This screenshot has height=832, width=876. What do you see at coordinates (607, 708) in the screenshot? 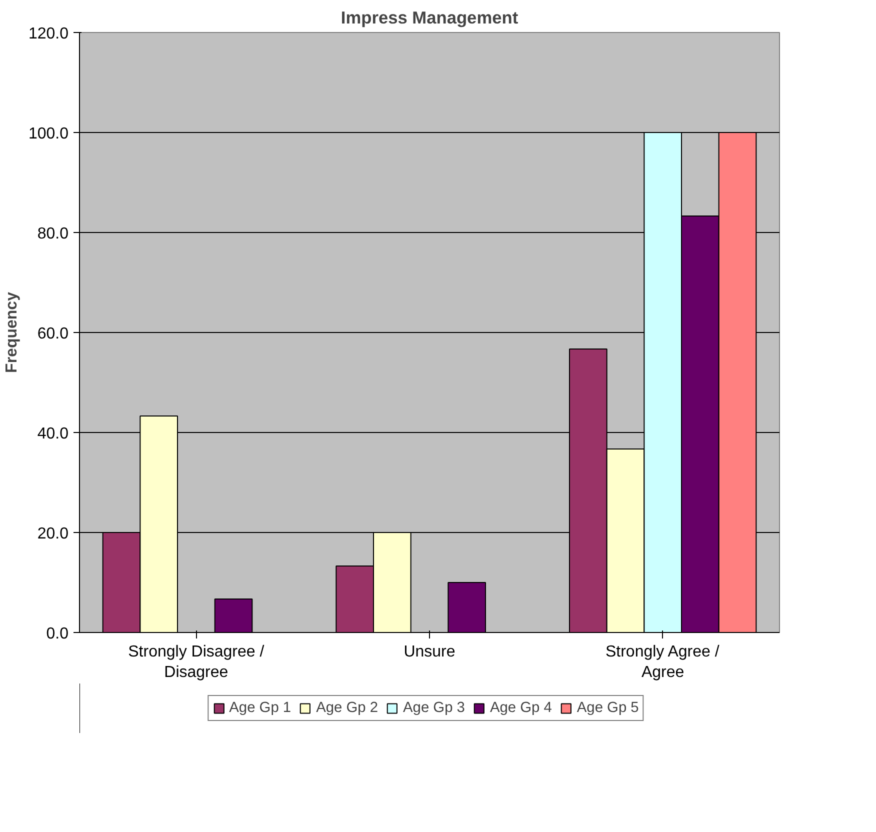
I see `legend-label: Age Gp 5` at bounding box center [607, 708].